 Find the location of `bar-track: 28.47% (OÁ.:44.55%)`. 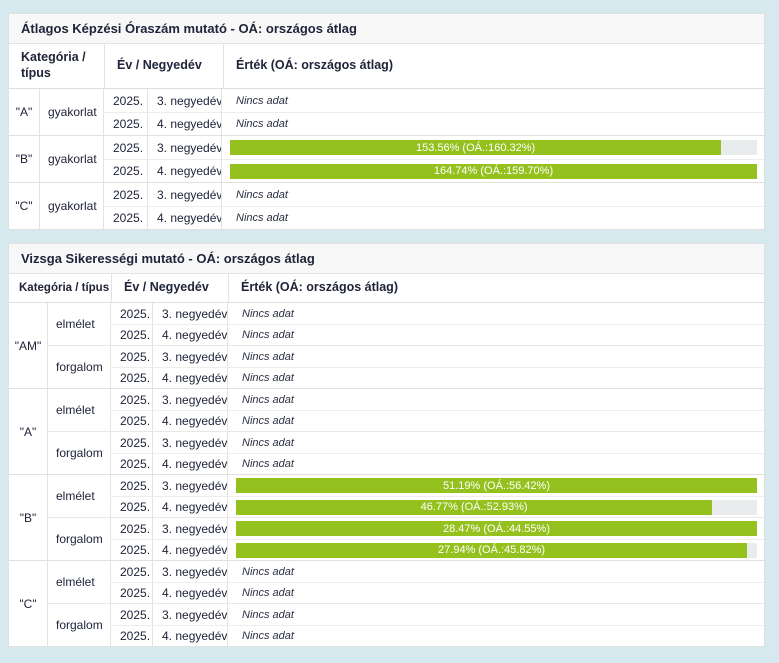

bar-track: 28.47% (OÁ.:44.55%) is located at coordinates (496, 528).